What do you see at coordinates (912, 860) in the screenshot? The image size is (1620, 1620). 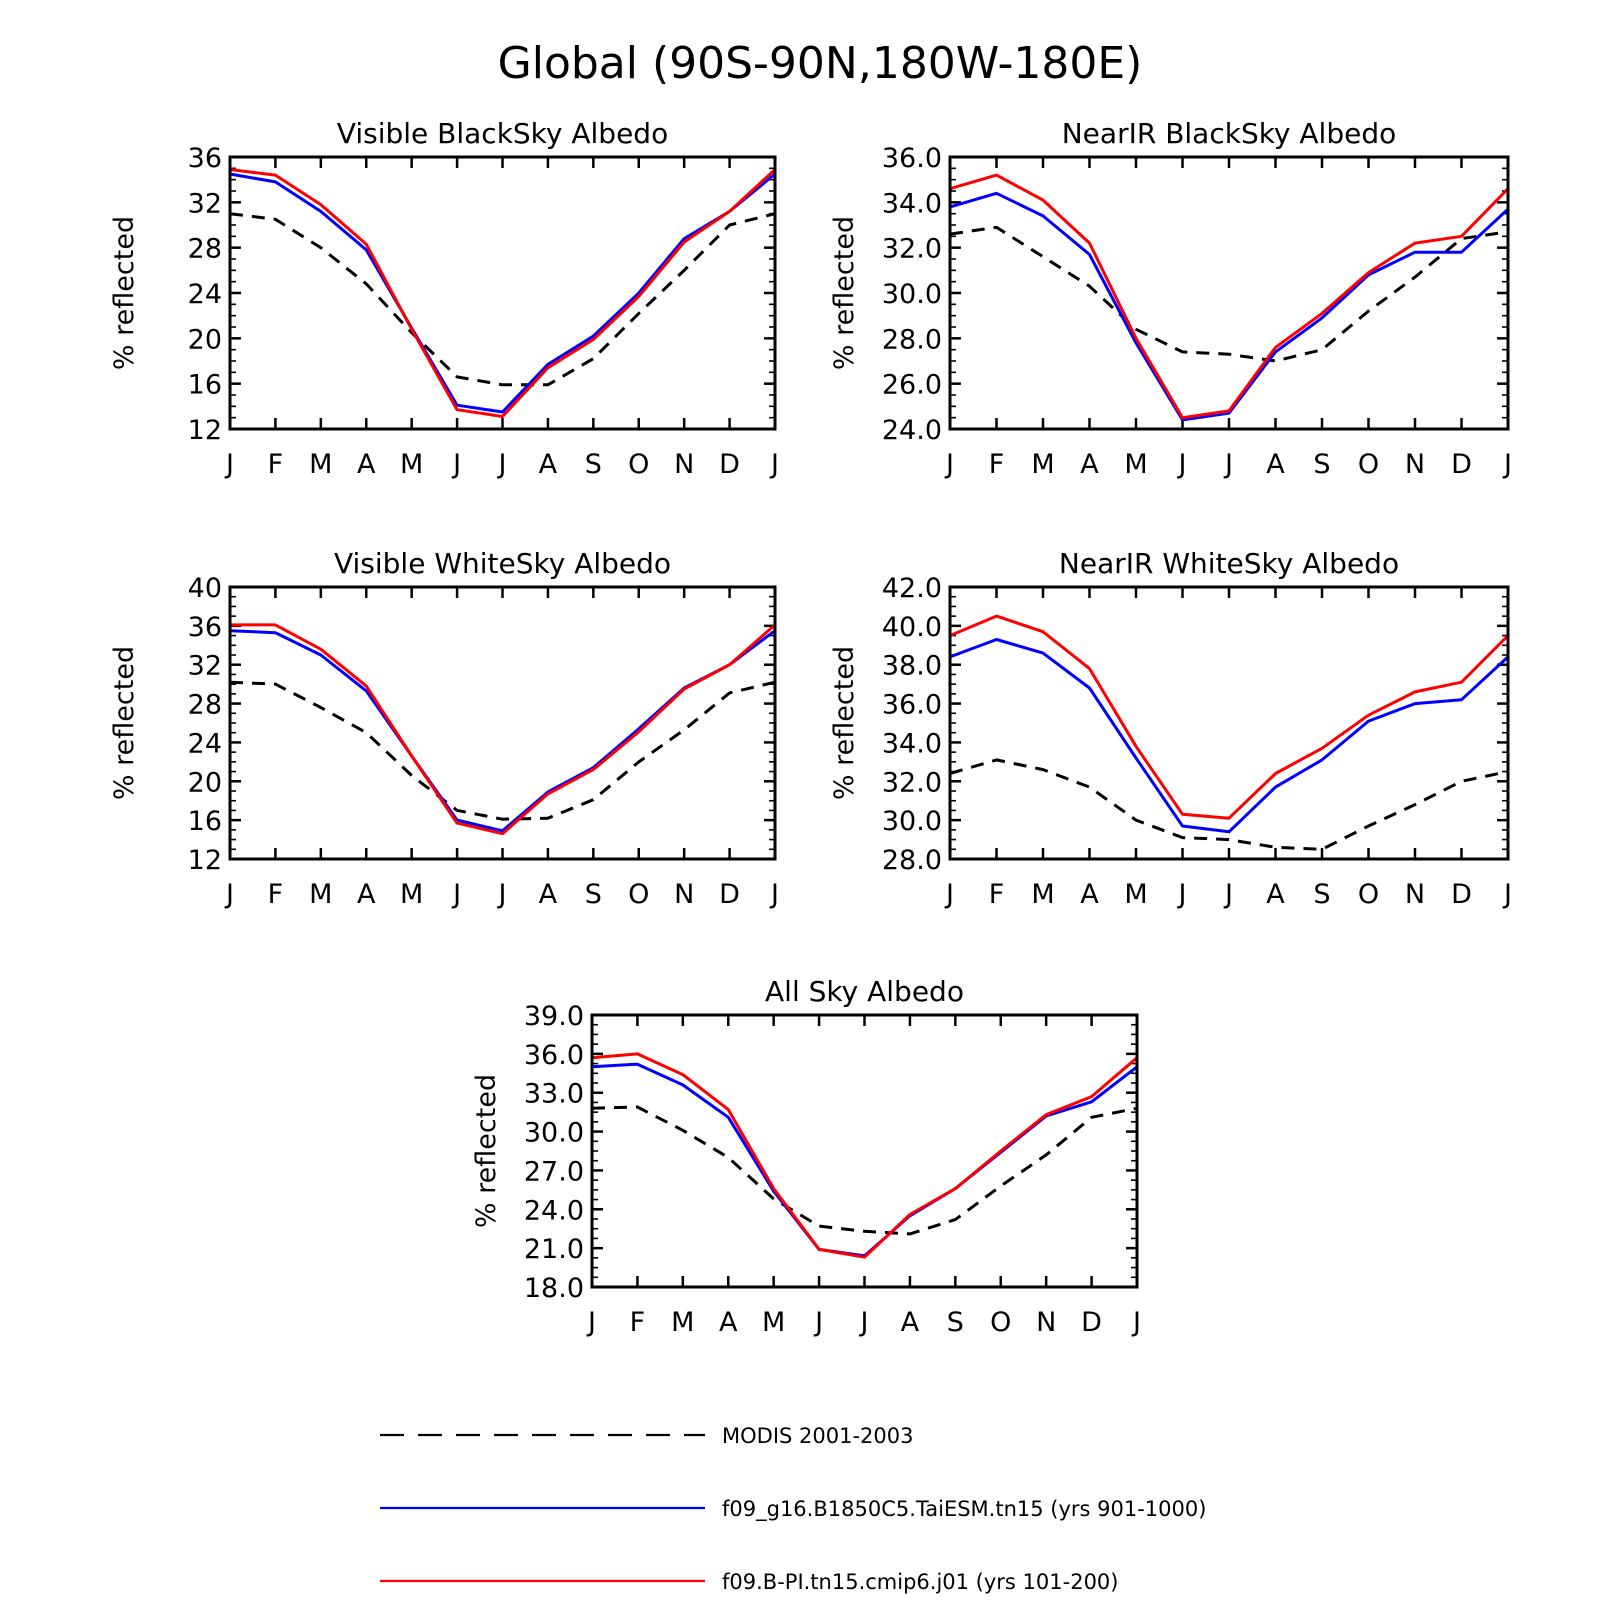 I see `y-tick-label: 28.0` at bounding box center [912, 860].